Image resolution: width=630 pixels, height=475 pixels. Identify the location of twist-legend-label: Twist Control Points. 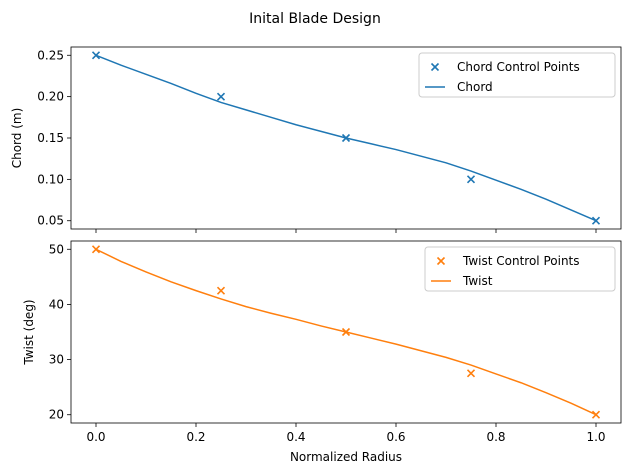
(521, 261).